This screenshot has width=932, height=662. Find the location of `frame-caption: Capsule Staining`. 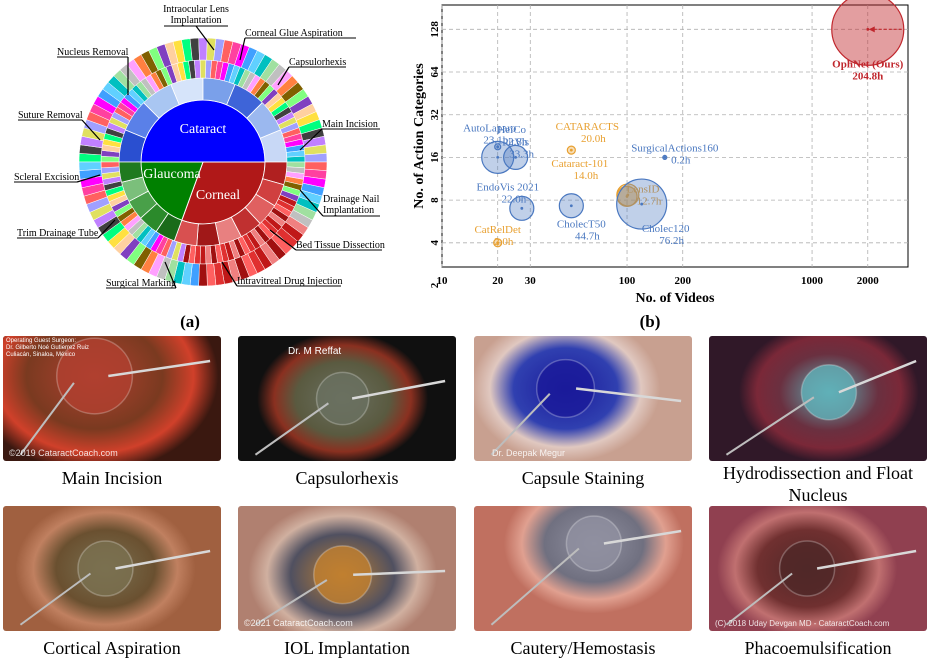

frame-caption: Capsule Staining is located at coordinates (583, 478).